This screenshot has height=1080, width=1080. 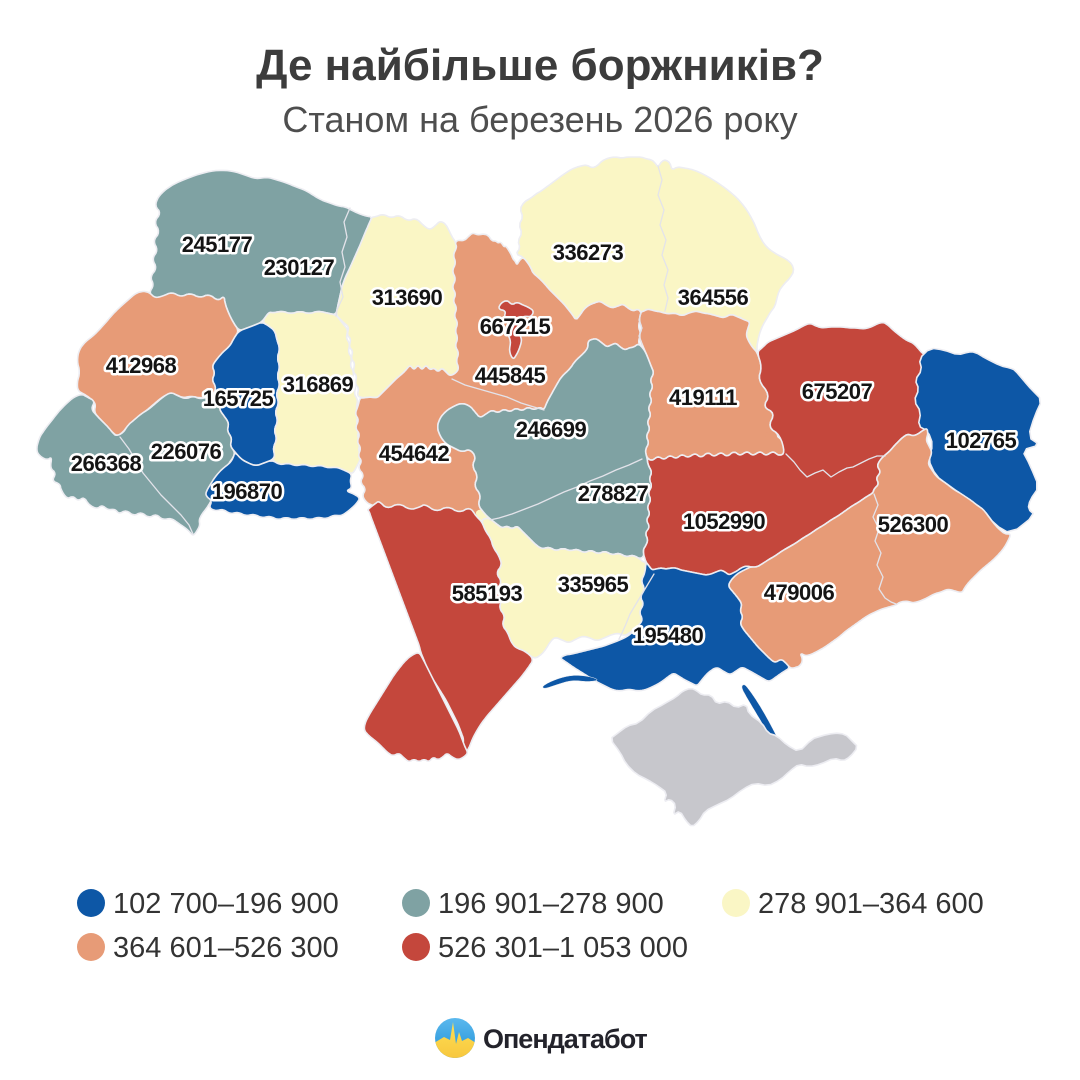 I want to click on svg-text: 454642, so click(x=414, y=453).